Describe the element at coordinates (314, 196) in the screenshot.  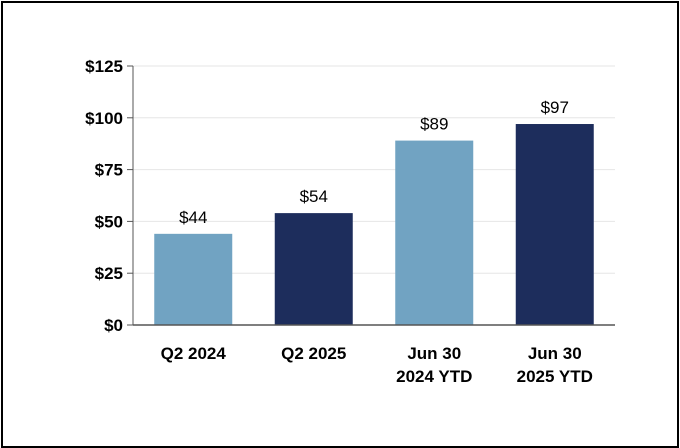
I see `bar-data-label: $54` at that location.